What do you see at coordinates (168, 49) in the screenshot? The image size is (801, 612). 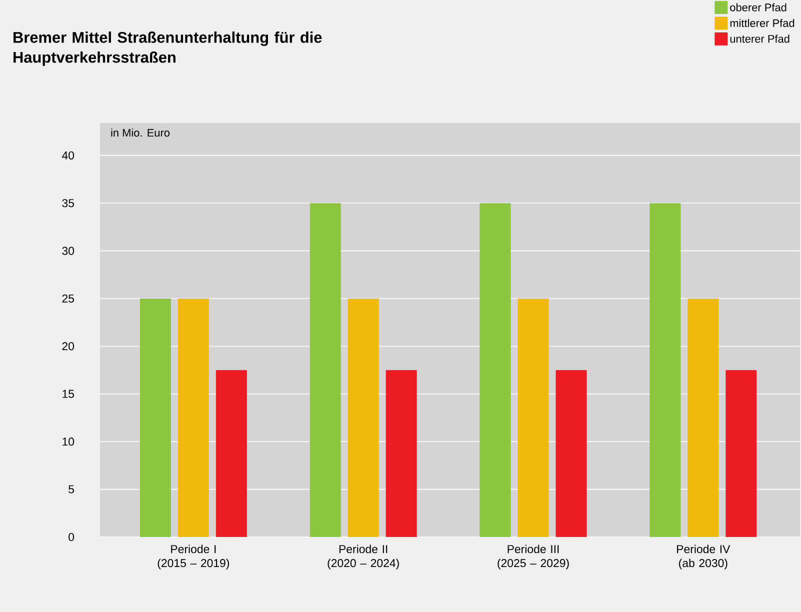 I see `chart-title: Bremer Mittel Straßenunterhaltung für die Hauptverkehrsstraßen` at bounding box center [168, 49].